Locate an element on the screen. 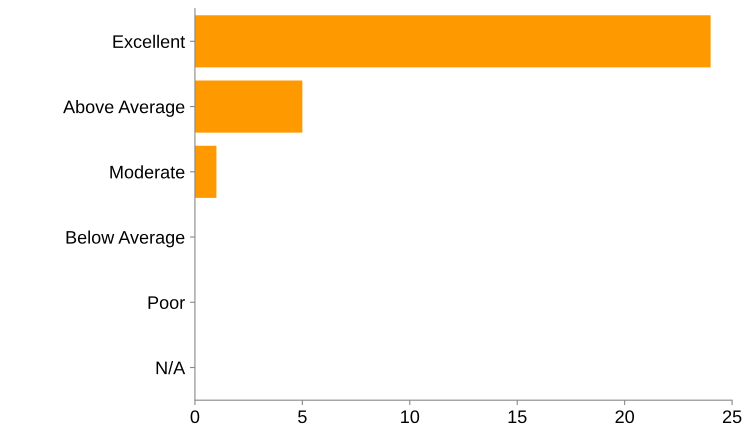  x-tick-label: 0 is located at coordinates (195, 417).